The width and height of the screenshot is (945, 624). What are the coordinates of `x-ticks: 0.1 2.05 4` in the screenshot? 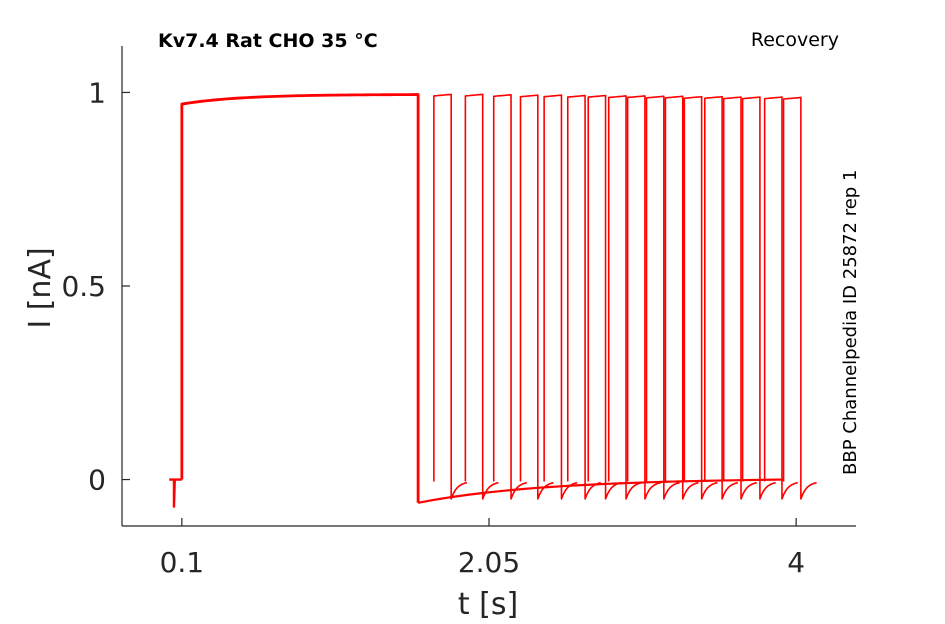 It's located at (482, 548).